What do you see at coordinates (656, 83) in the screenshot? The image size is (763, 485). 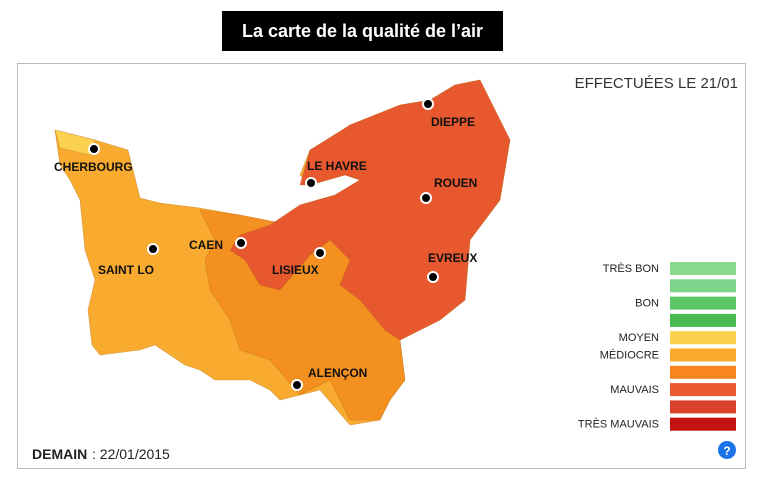 I see `updated-label: EFFECTUÉES LE 21/01` at bounding box center [656, 83].